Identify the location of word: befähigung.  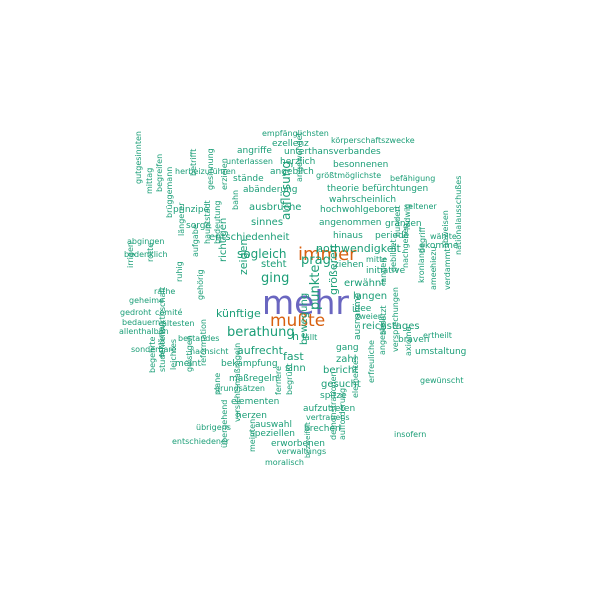
(413, 178).